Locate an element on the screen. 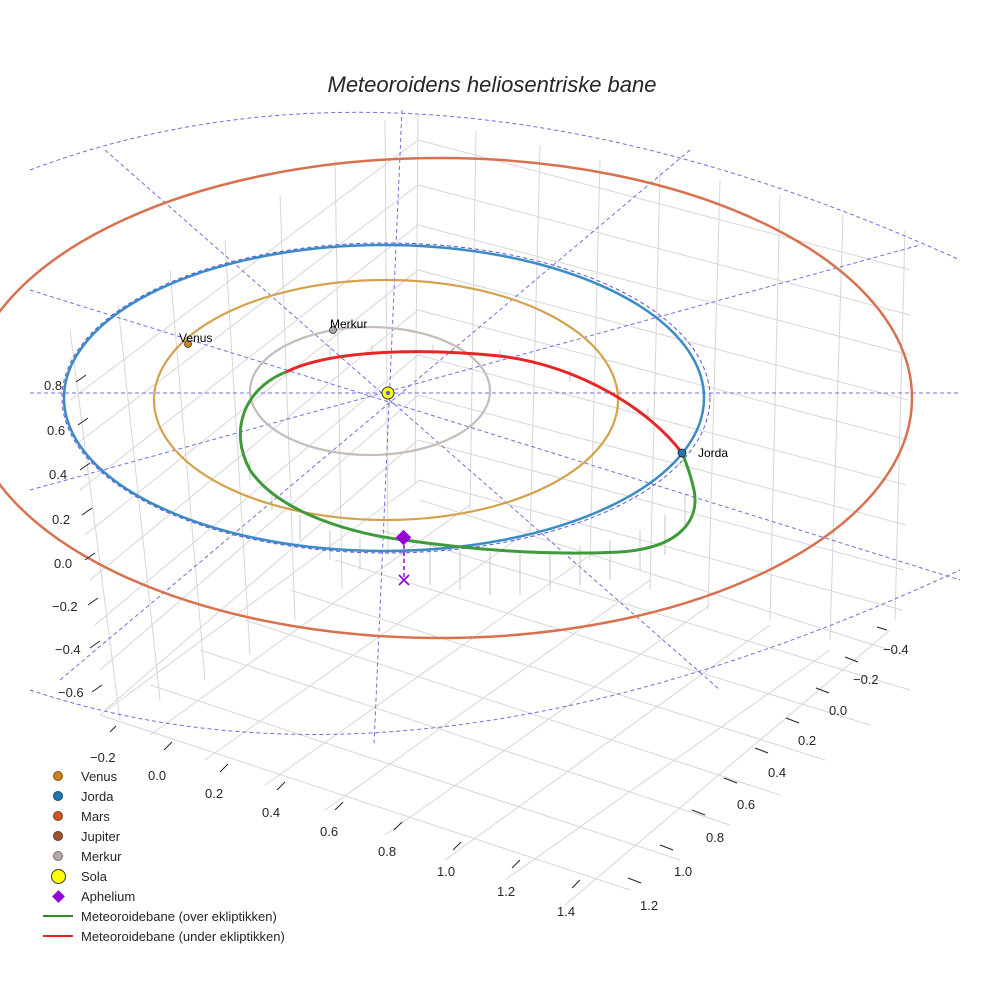 The width and height of the screenshot is (984, 984). x-tick: 1.2 is located at coordinates (506, 891).